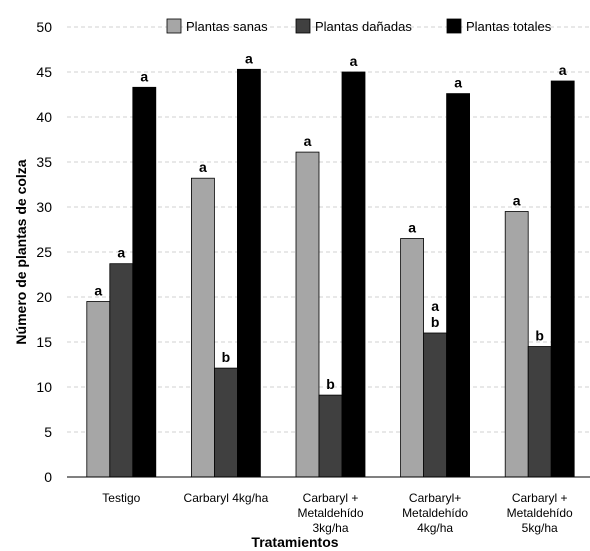 The image size is (590, 551). What do you see at coordinates (509, 26) in the screenshot?
I see `legend-label: Plantas totales` at bounding box center [509, 26].